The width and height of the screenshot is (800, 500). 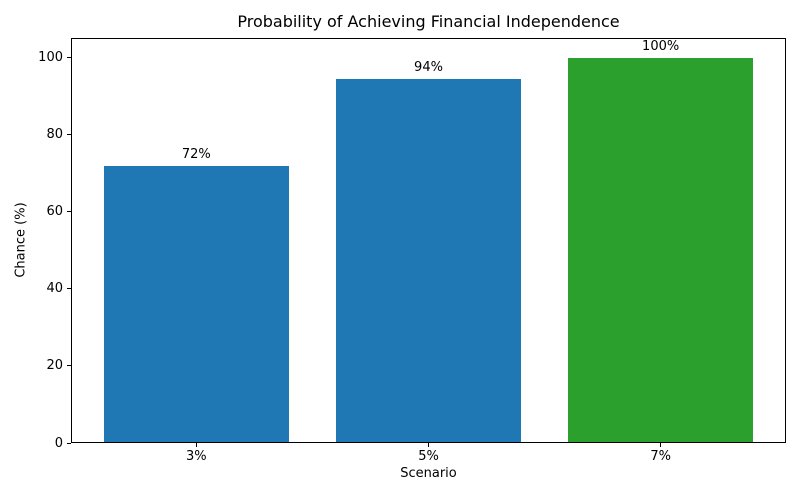 What do you see at coordinates (58, 443) in the screenshot?
I see `y-tick-label: 0` at bounding box center [58, 443].